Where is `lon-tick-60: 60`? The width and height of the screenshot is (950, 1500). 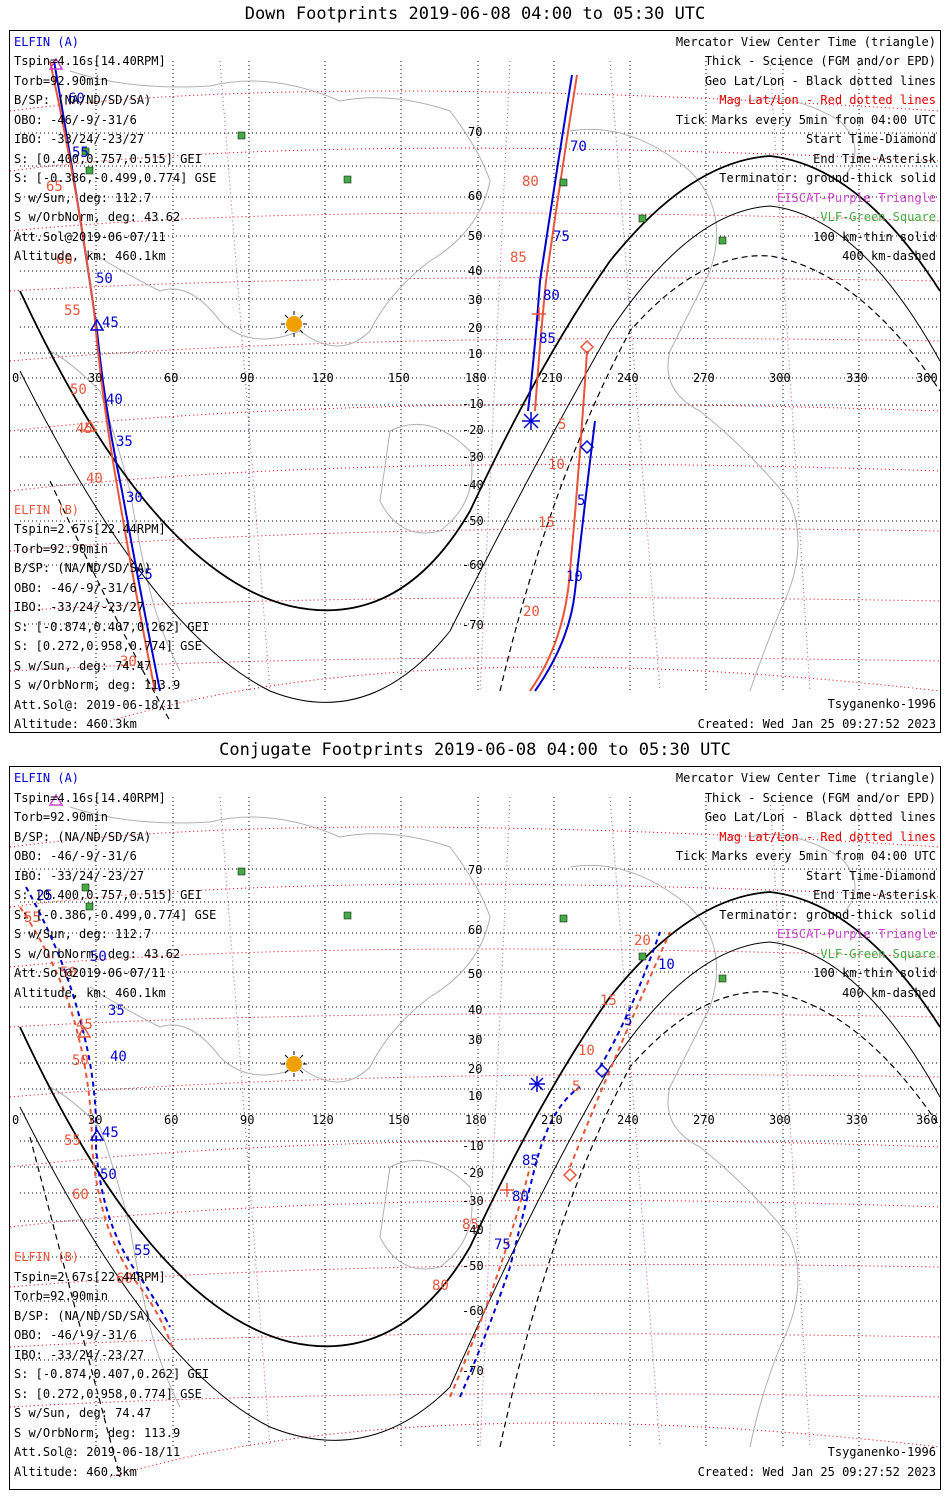
lon-tick-60: 60 is located at coordinates (171, 1120).